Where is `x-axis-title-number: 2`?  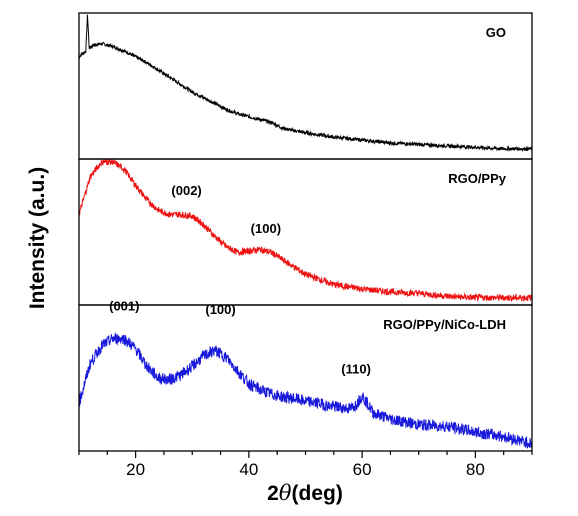
x-axis-title-number: 2 is located at coordinates (273, 493).